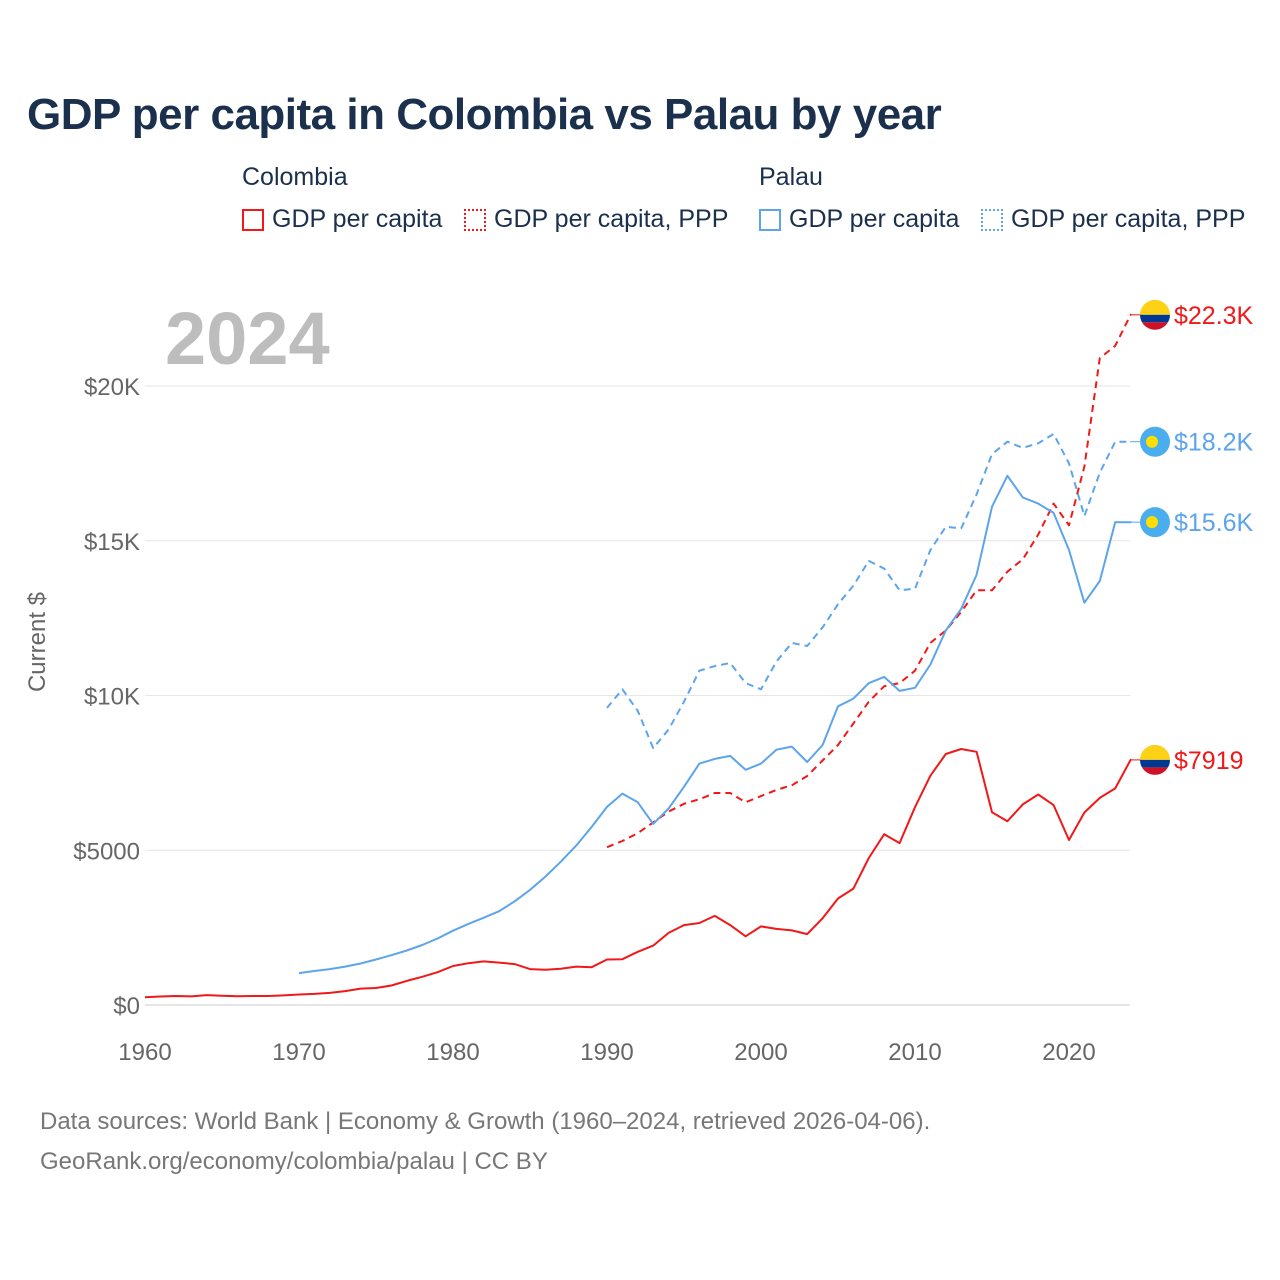 Image resolution: width=1280 pixels, height=1280 pixels. I want to click on legend-palau-ppp: GDP per capita, PPP, so click(1113, 219).